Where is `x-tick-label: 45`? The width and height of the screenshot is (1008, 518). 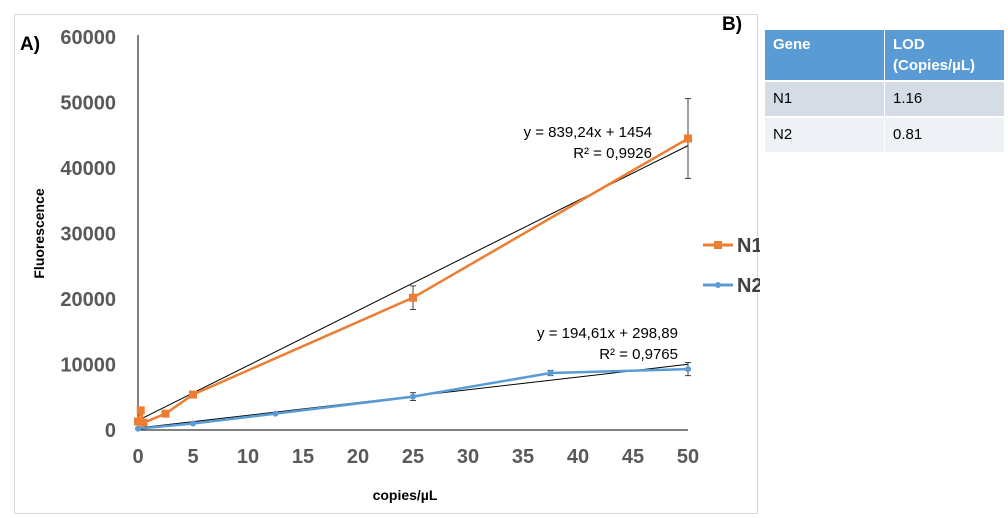
x-tick-label: 45 is located at coordinates (633, 457).